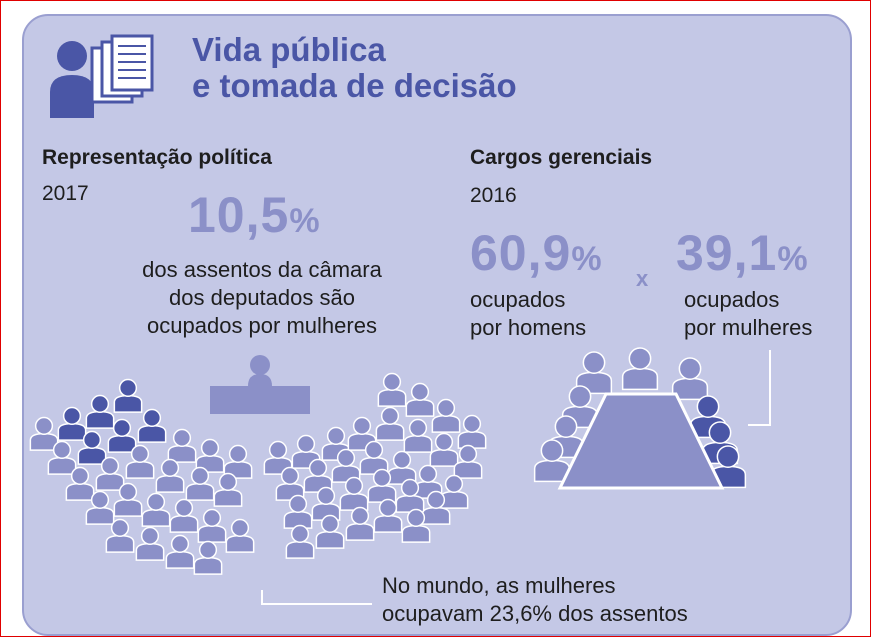  Describe the element at coordinates (759, 388) in the screenshot. I see `connector-line-women` at that location.